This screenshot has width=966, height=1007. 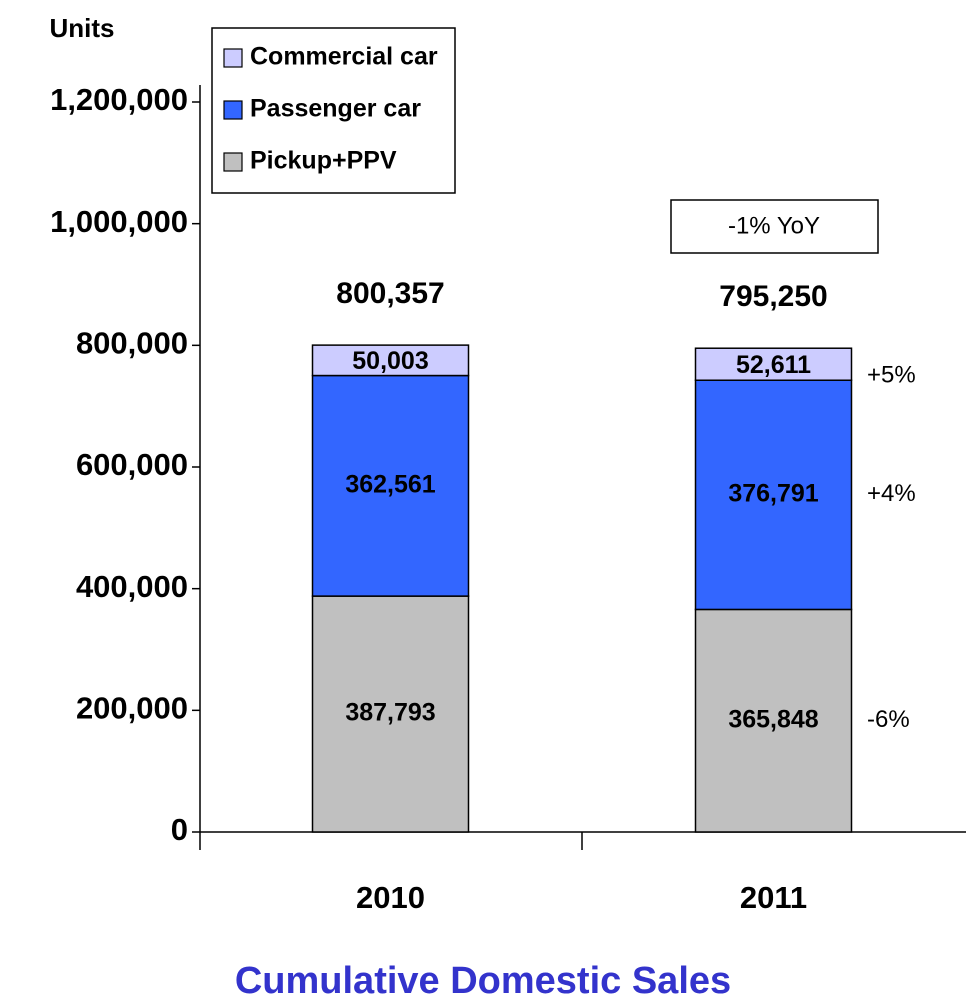 What do you see at coordinates (119, 221) in the screenshot?
I see `y-tick-label: 1,000,000` at bounding box center [119, 221].